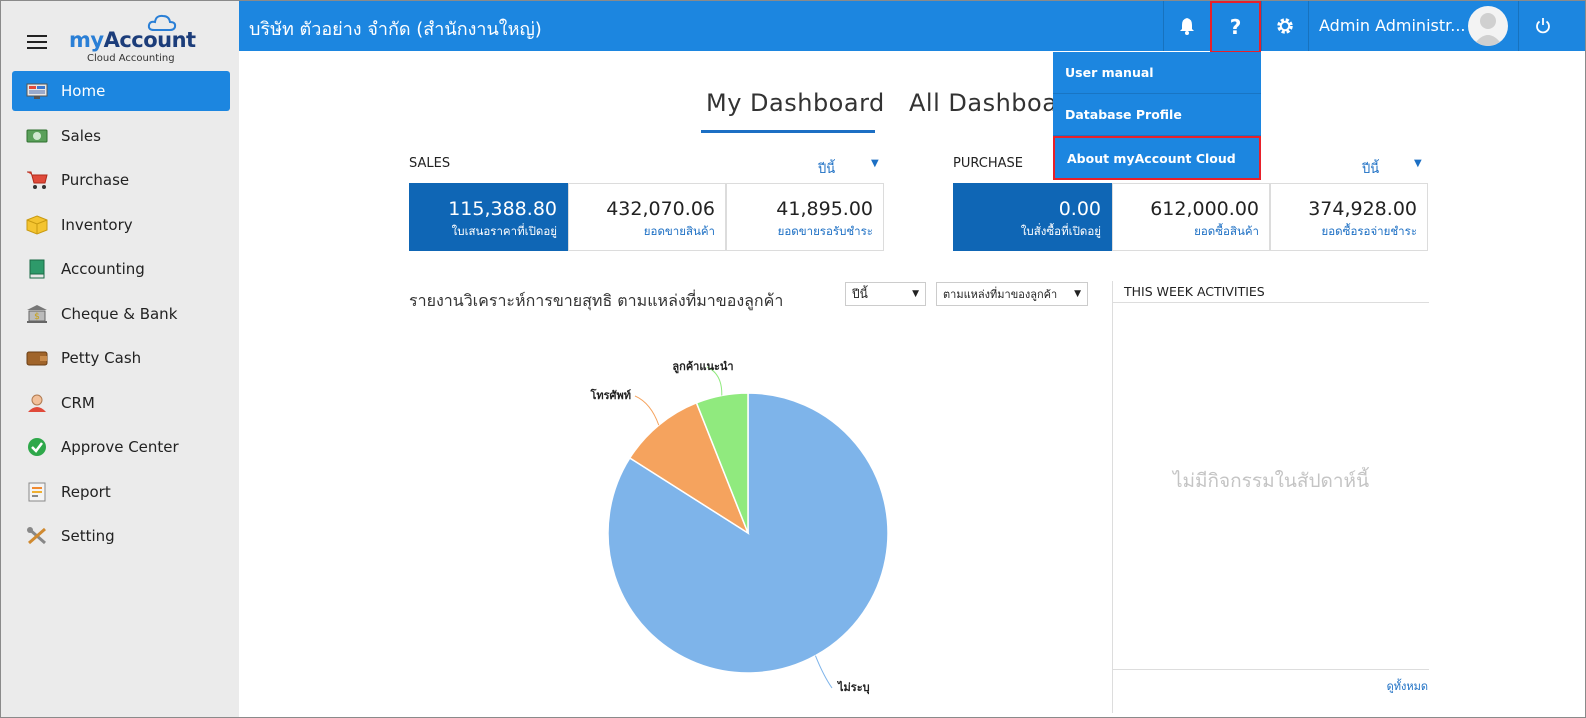  What do you see at coordinates (37, 136) in the screenshot?
I see `sales-icon` at bounding box center [37, 136].